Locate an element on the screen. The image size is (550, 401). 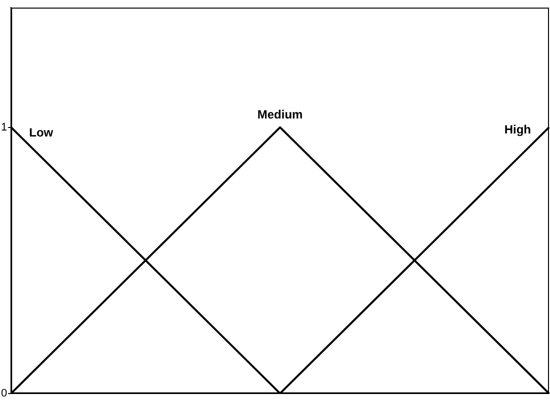
series-label: Medium is located at coordinates (280, 115).